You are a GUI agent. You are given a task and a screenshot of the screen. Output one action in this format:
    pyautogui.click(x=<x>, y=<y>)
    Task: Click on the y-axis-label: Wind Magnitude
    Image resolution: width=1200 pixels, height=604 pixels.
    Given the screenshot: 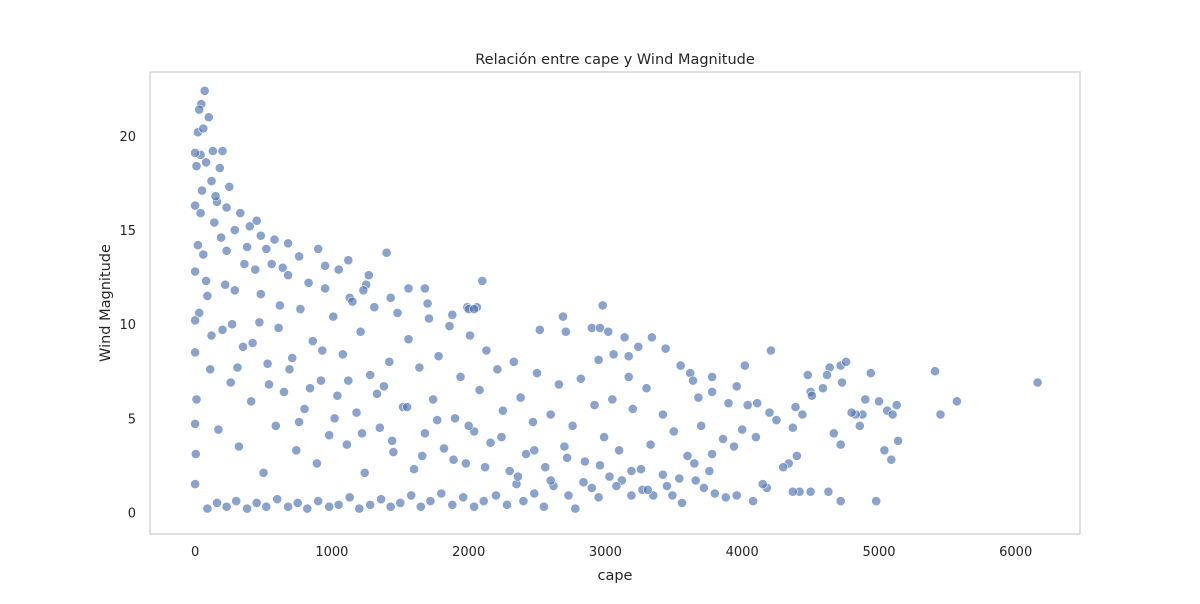 What is the action you would take?
    pyautogui.click(x=106, y=303)
    